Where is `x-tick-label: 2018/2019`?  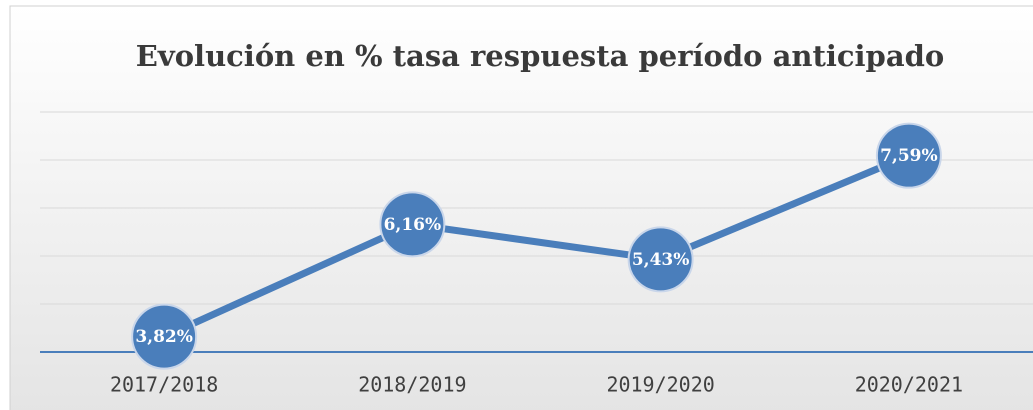 x-tick-label: 2018/2019 is located at coordinates (412, 385).